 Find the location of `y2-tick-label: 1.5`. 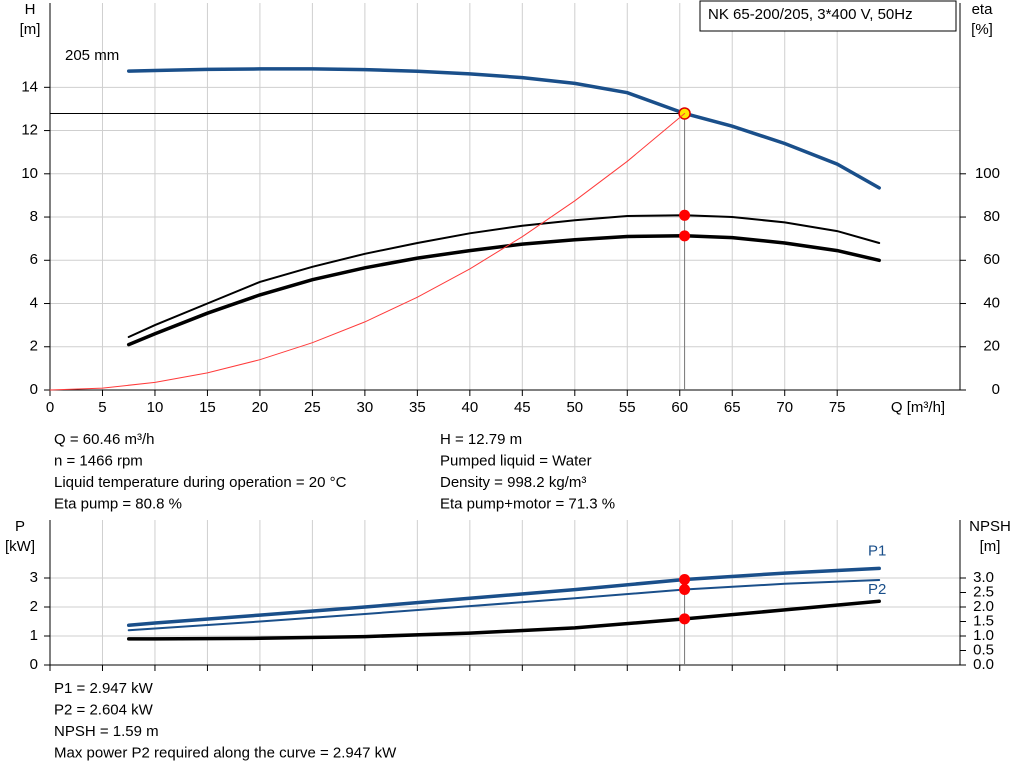

y2-tick-label: 1.5 is located at coordinates (983, 620).